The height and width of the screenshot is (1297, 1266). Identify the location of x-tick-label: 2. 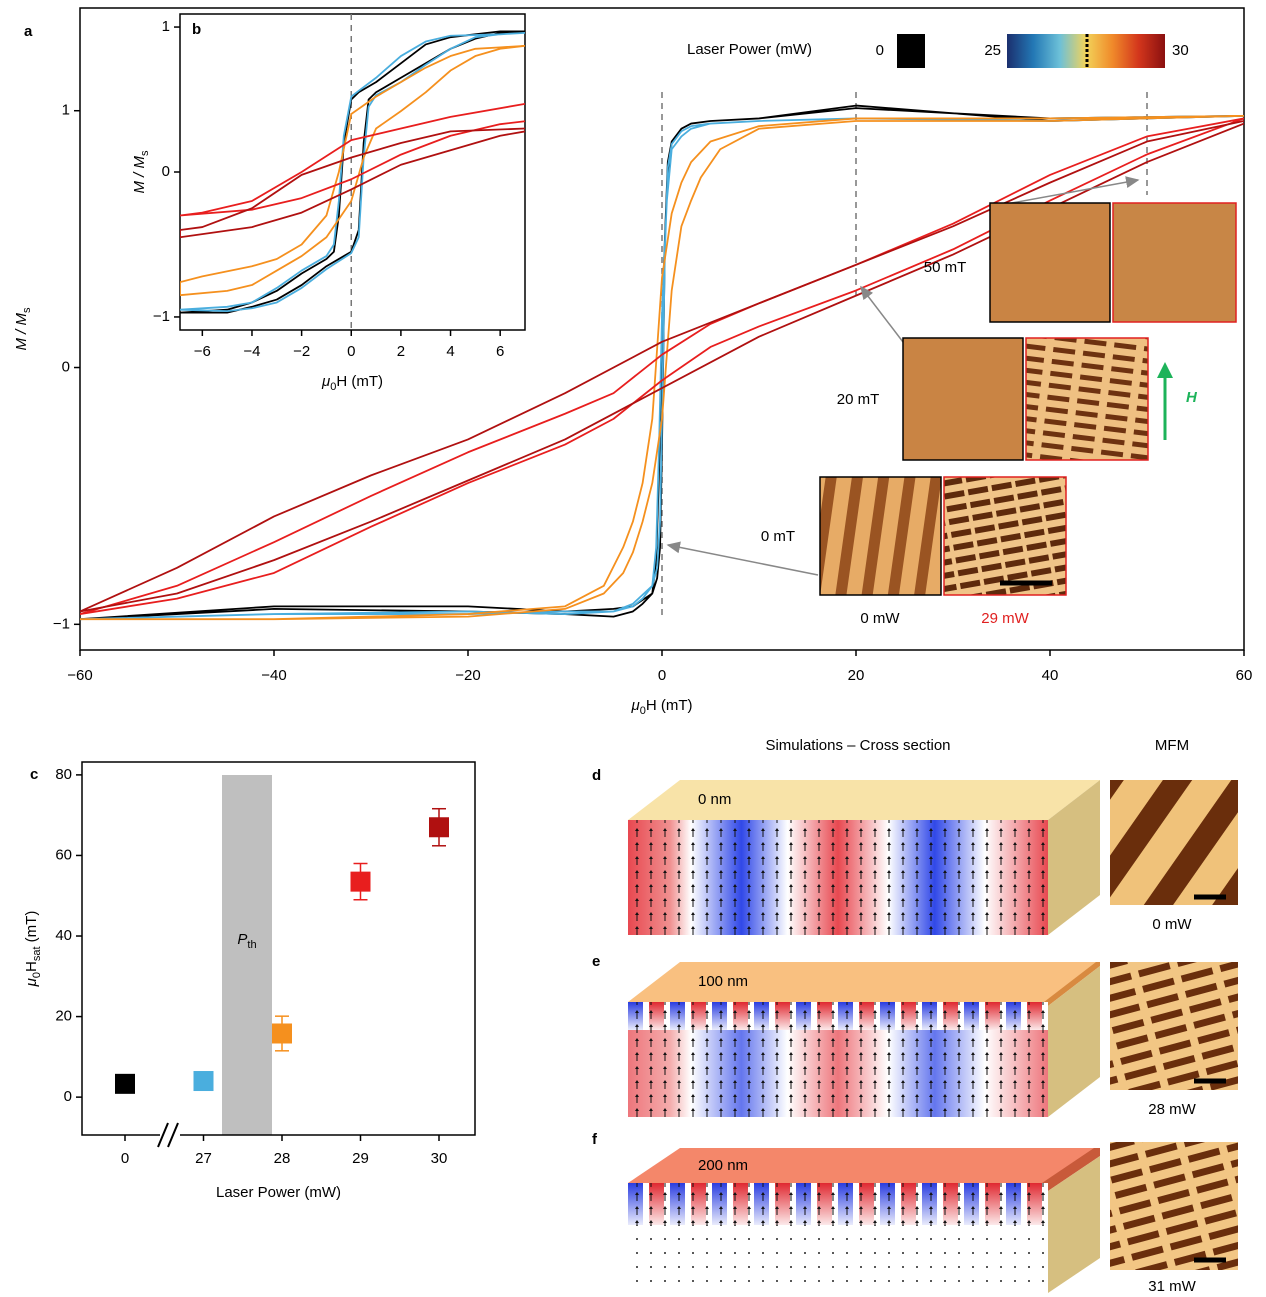
(401, 351).